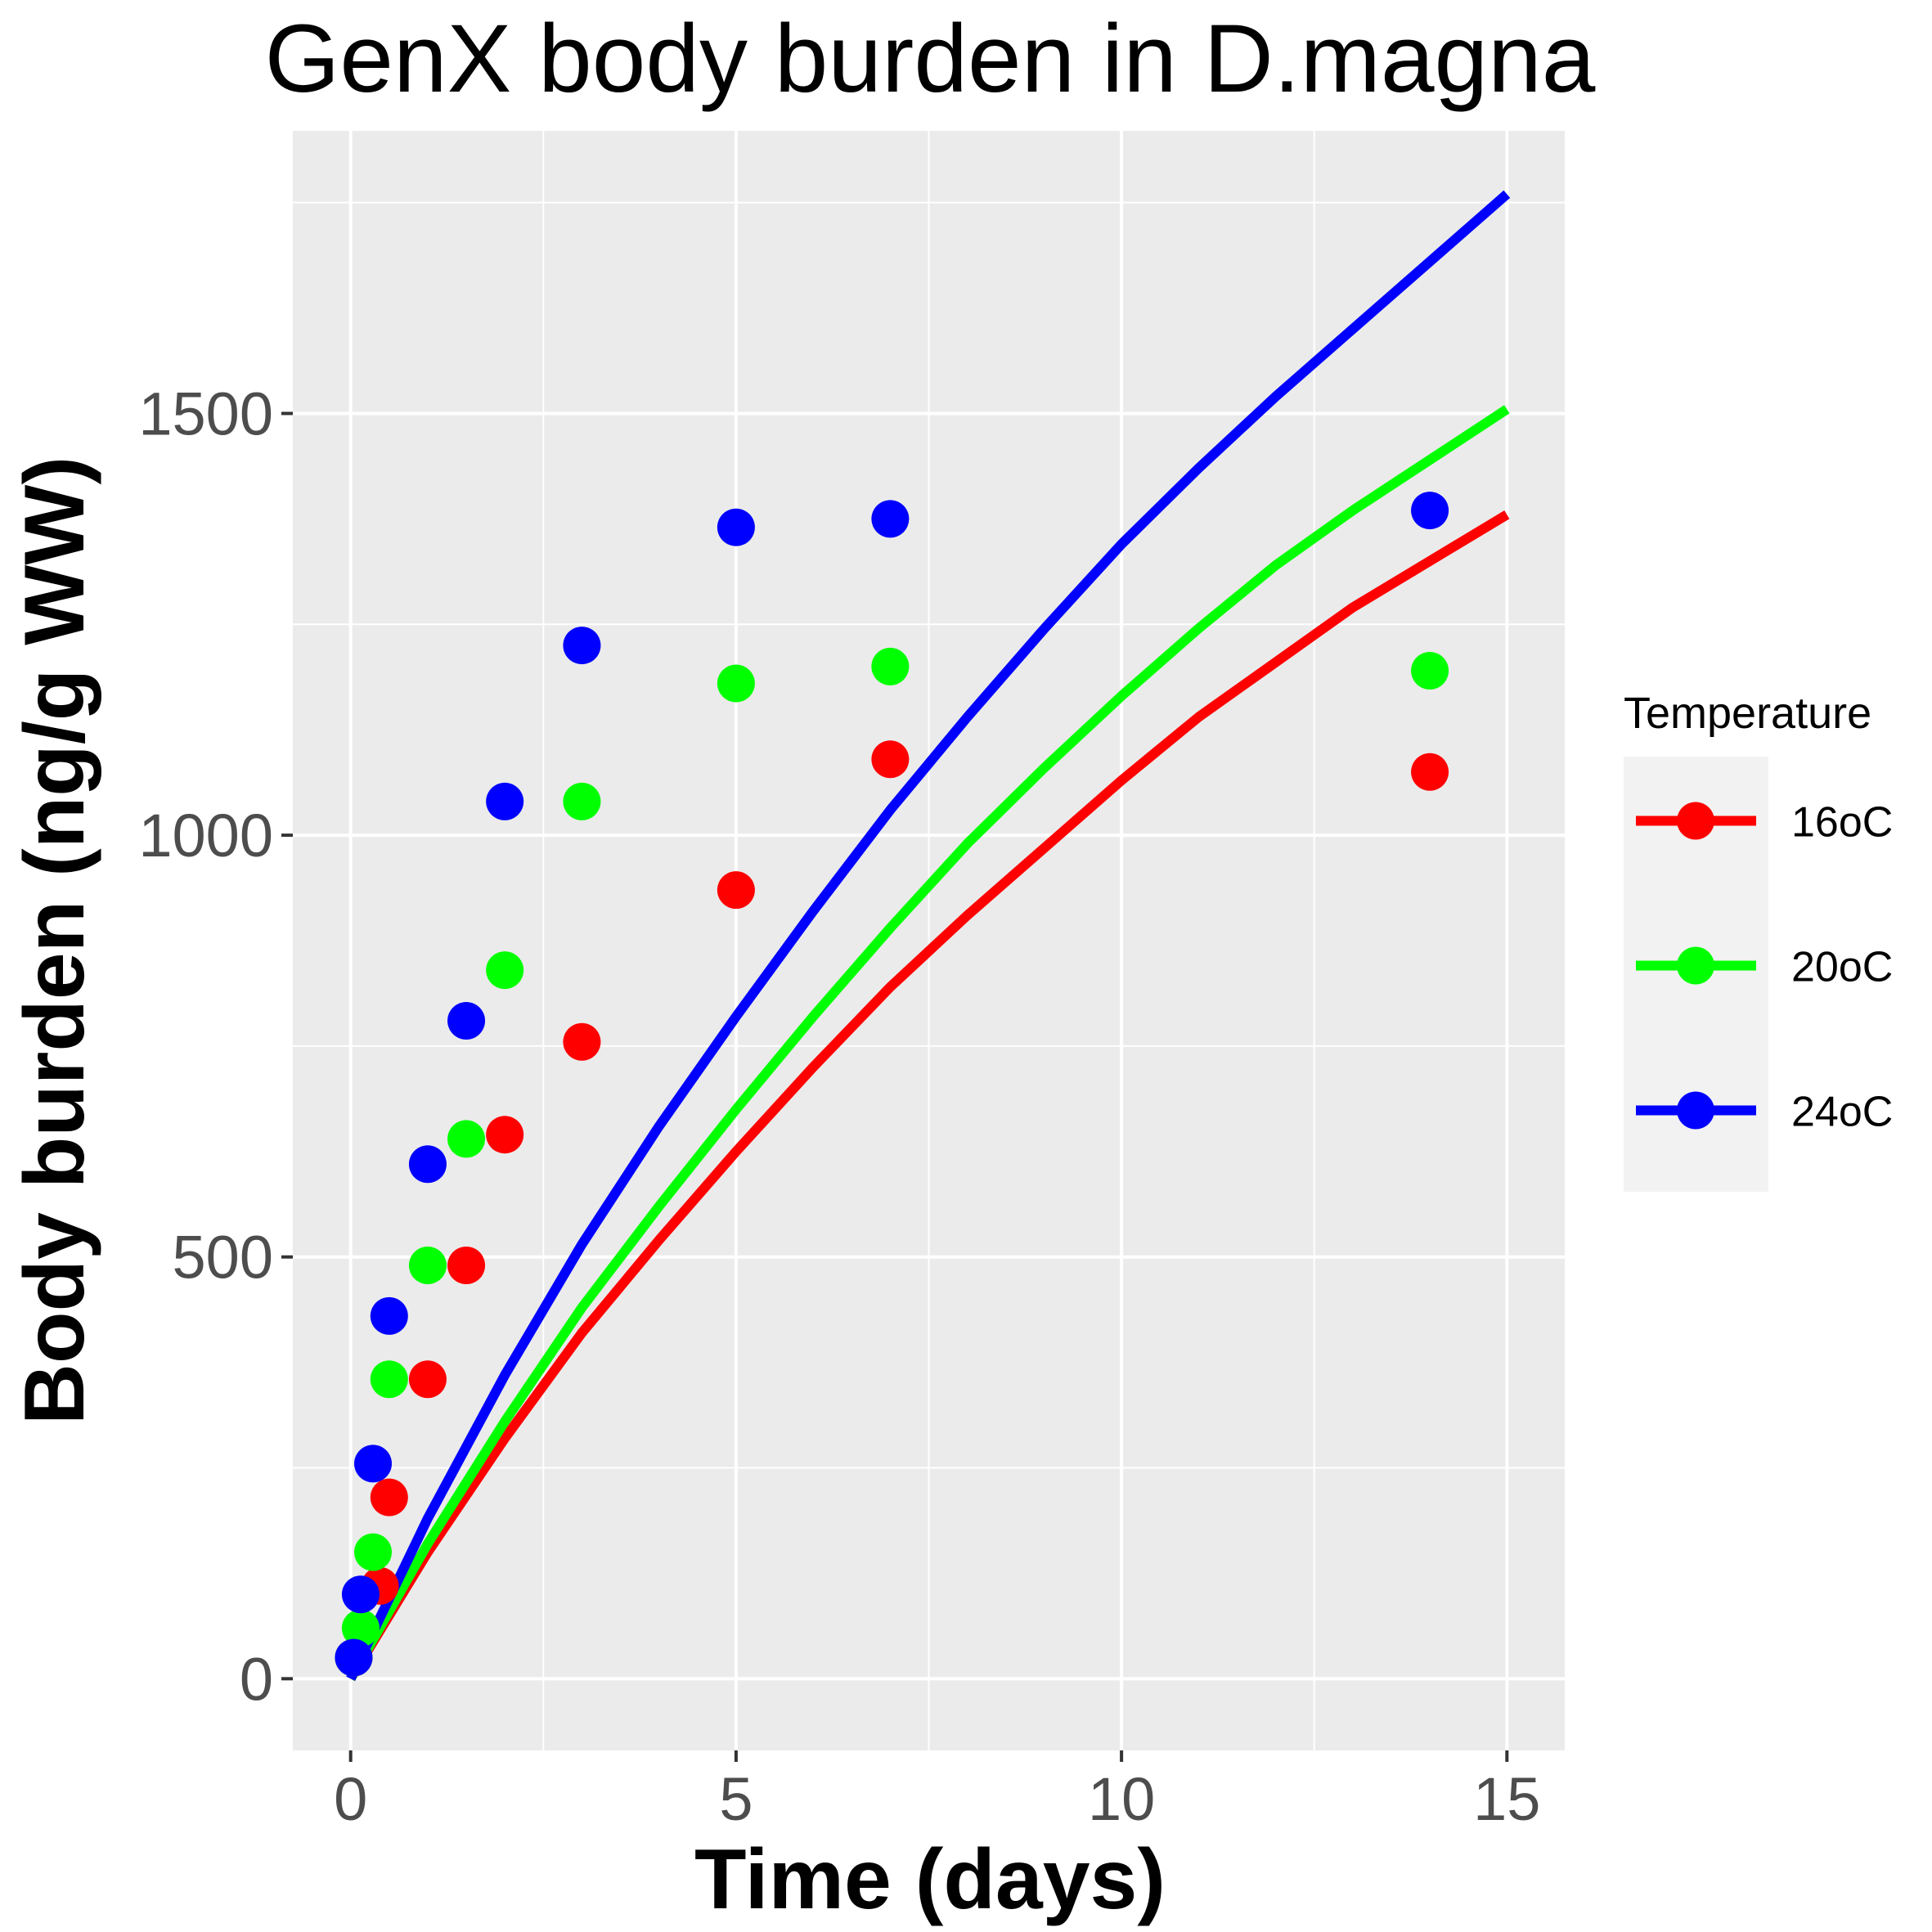 This screenshot has width=1932, height=1932. What do you see at coordinates (1765, 967) in the screenshot?
I see `legend-items: 16oC 20oC 24oC` at bounding box center [1765, 967].